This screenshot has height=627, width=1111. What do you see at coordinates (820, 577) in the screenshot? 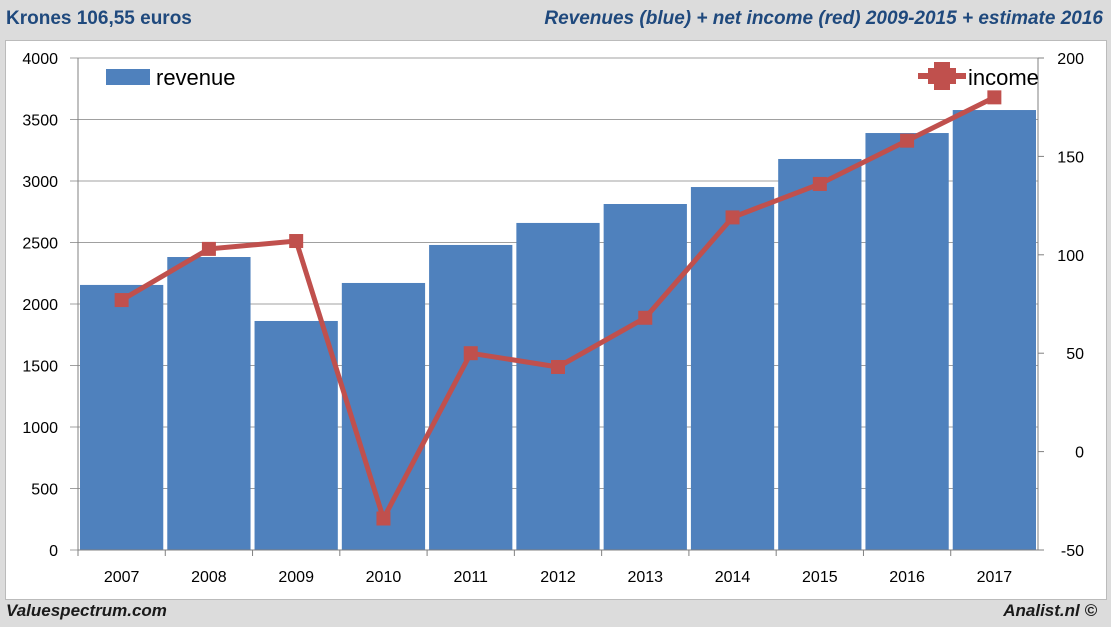
I see `x-tick-label: 2015` at bounding box center [820, 577].